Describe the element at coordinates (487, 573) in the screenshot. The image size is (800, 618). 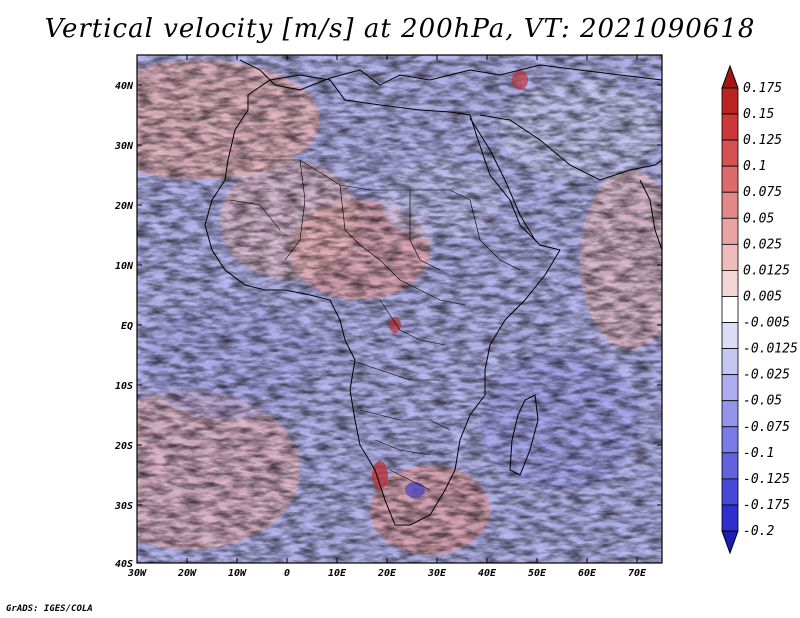
I see `lon-tick-label: 40E` at that location.